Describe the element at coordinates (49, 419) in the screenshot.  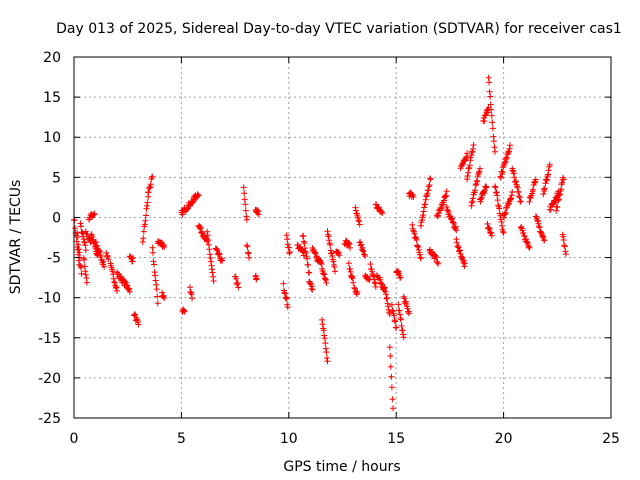
I see `y-tick-label: -25` at that location.